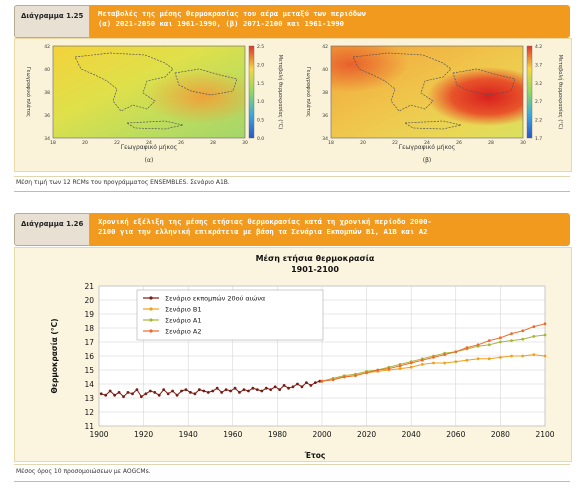 The width and height of the screenshot is (581, 493). I want to click on map-a-colorbar, so click(251, 92).